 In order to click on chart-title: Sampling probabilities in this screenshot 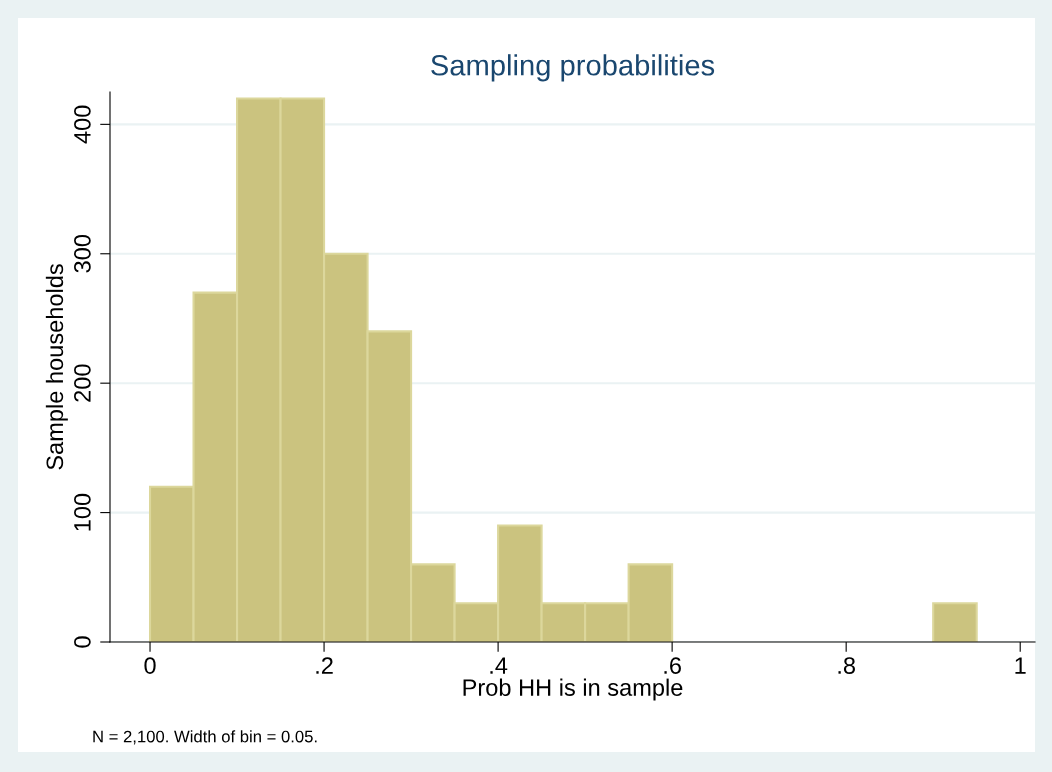, I will do `click(573, 68)`.